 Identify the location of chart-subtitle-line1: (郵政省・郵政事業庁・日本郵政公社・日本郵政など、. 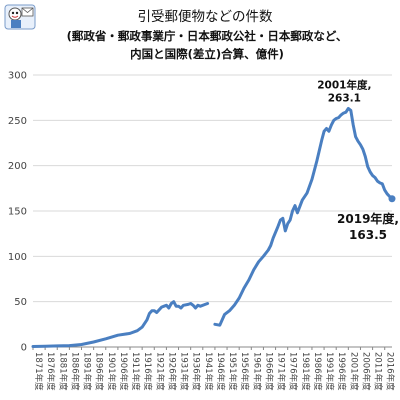
(207, 36).